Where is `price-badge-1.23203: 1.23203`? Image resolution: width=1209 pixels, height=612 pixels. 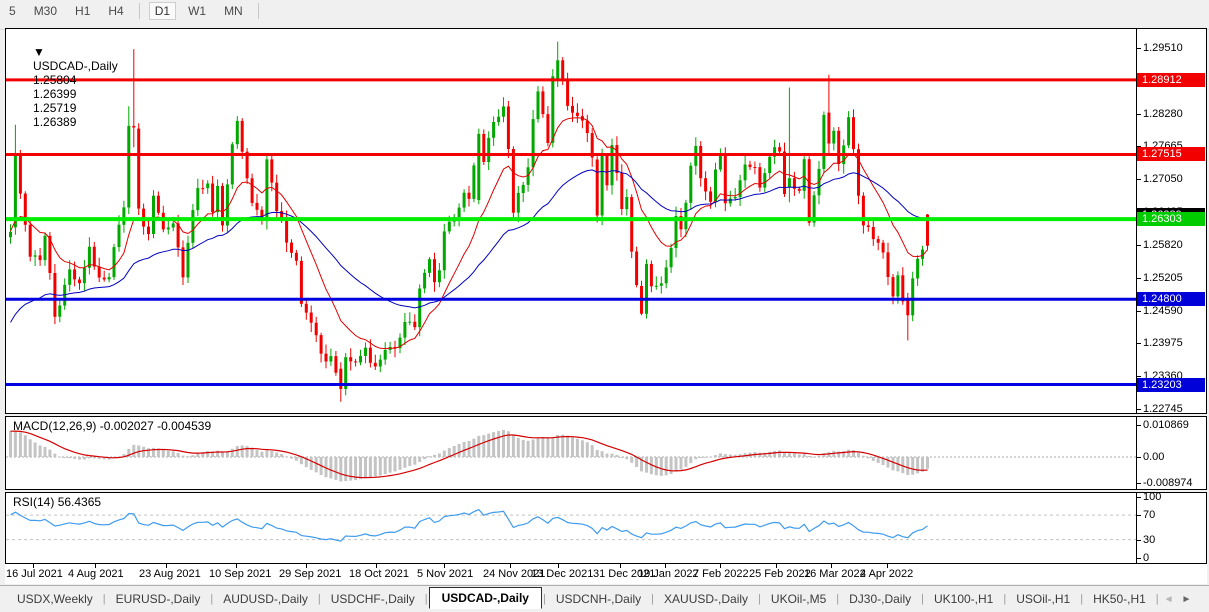
price-badge-1.23203: 1.23203 is located at coordinates (1171, 385).